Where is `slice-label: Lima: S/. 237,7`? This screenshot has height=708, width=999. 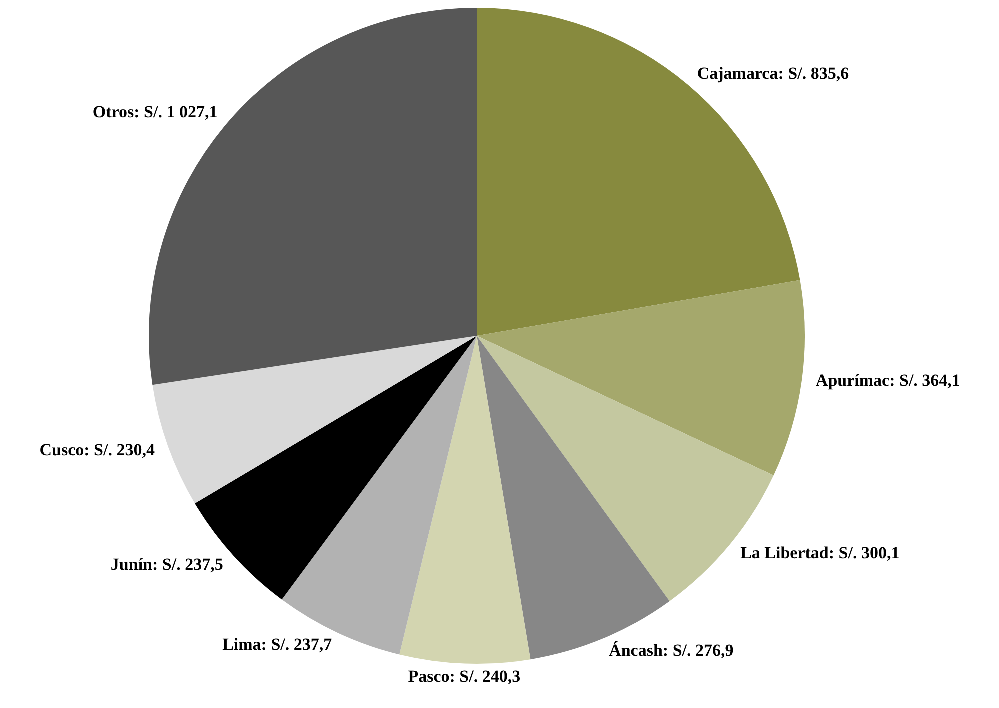
slice-label: Lima: S/. 237,7 is located at coordinates (277, 644).